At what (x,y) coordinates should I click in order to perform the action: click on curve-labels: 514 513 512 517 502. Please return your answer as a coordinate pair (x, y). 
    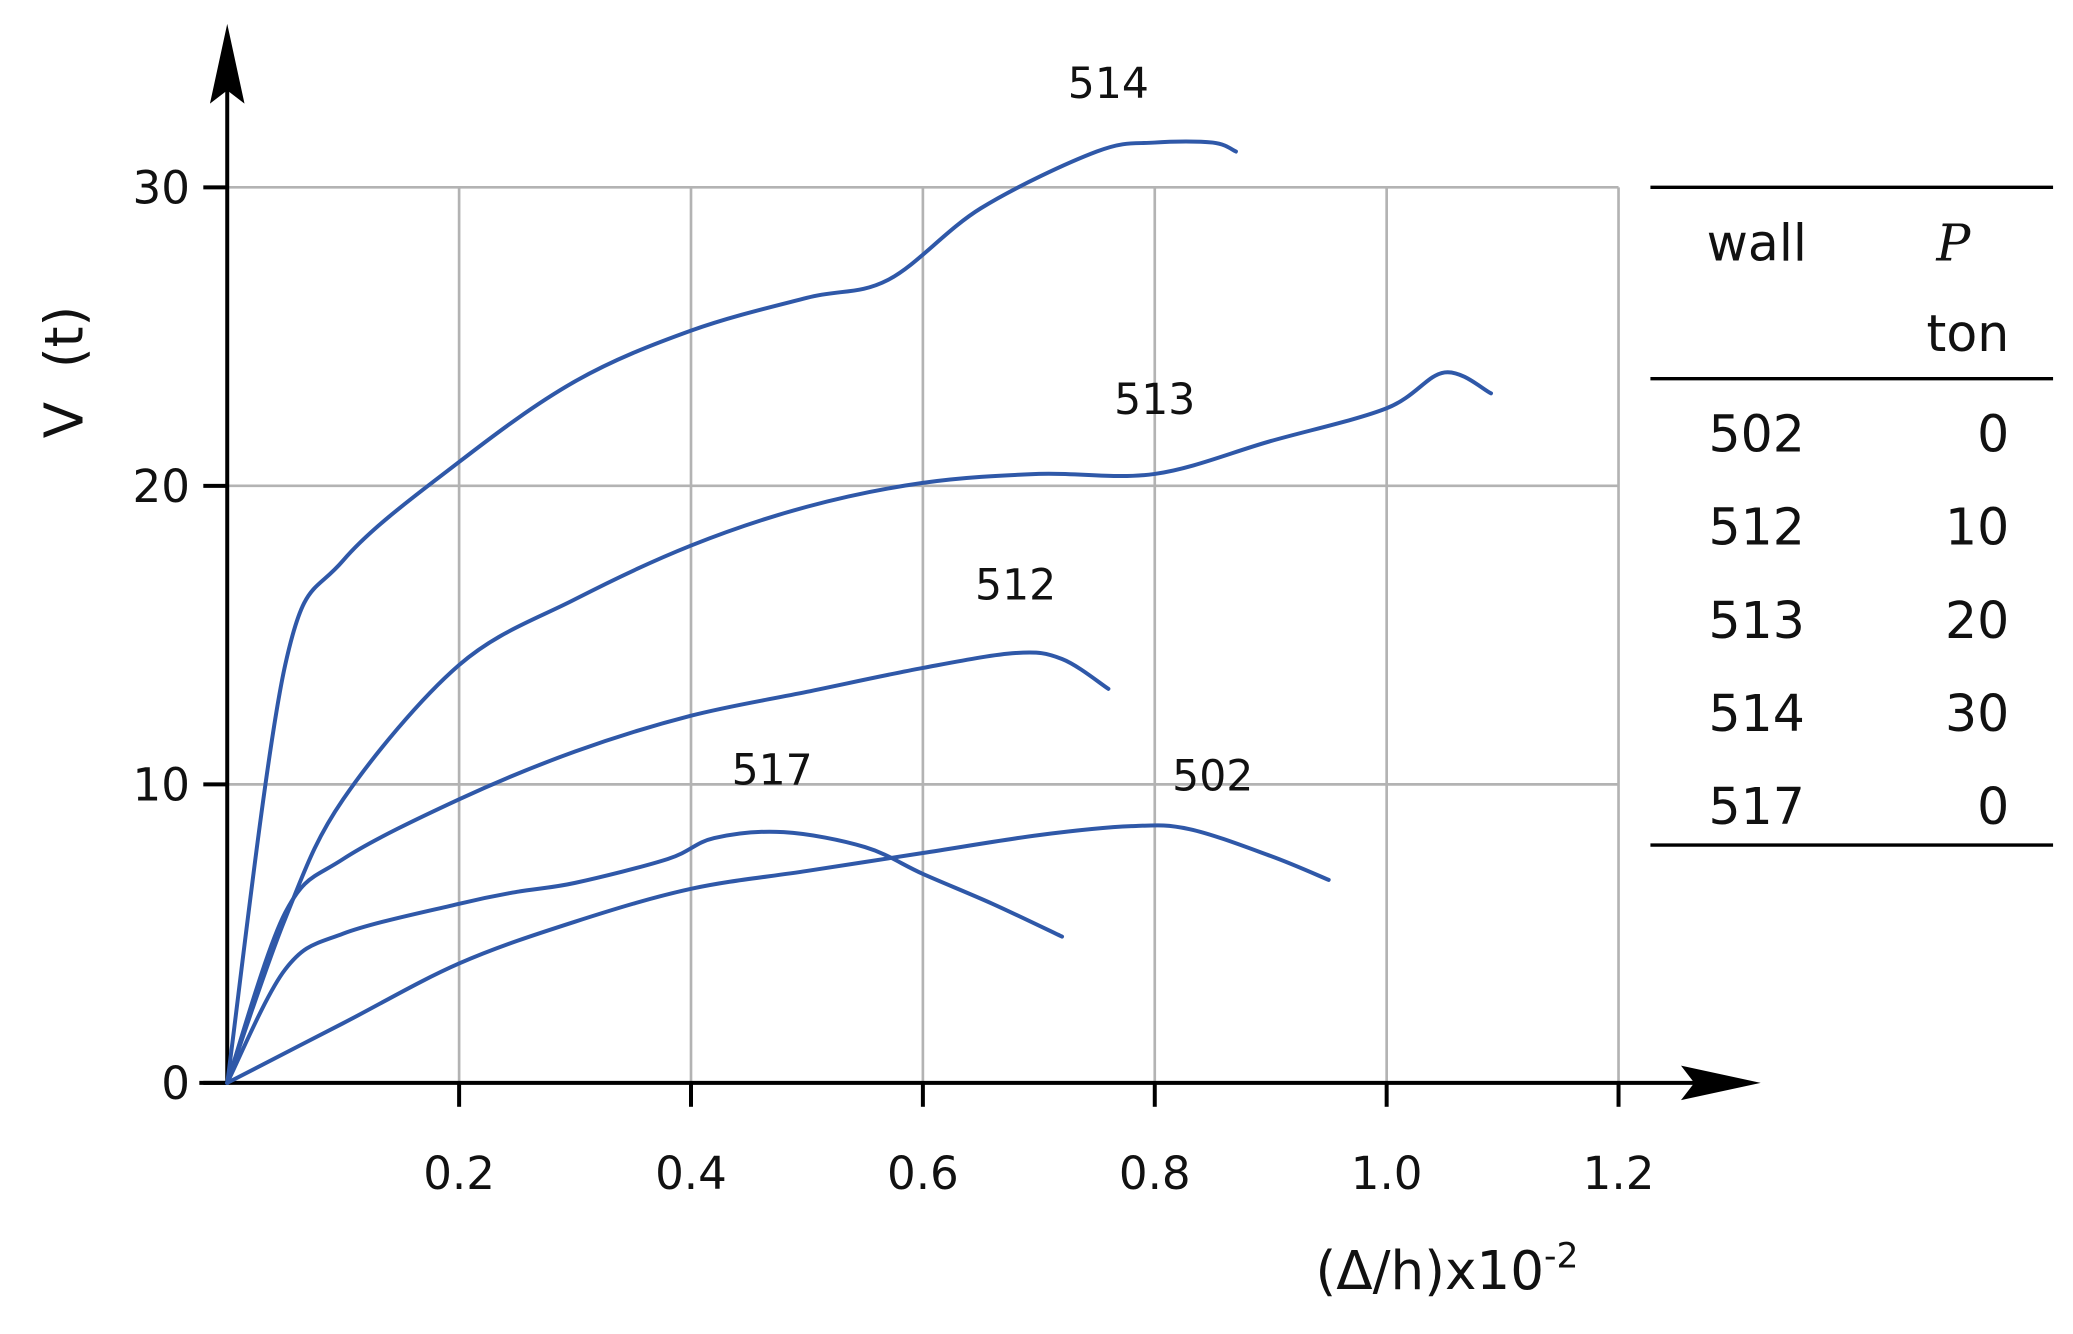
    Looking at the image, I should click on (993, 431).